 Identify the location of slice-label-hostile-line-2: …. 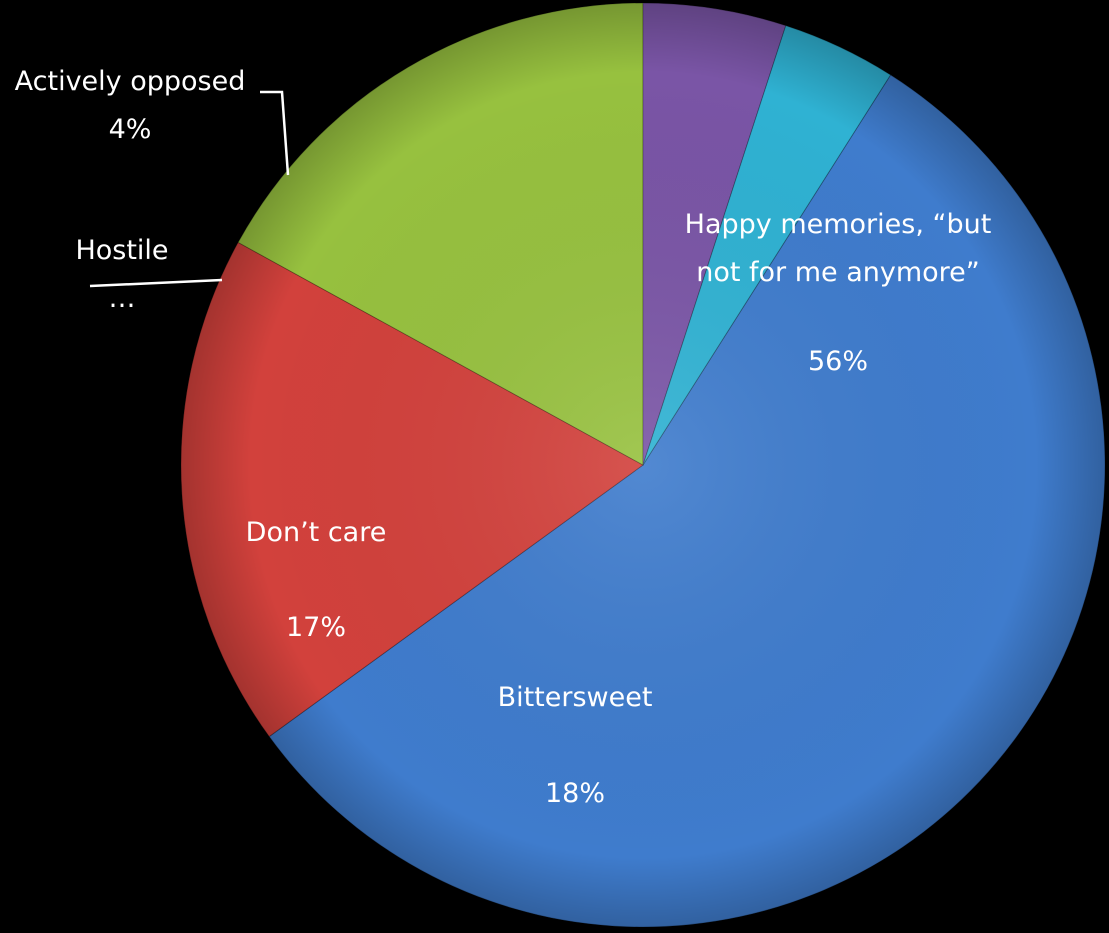
(122, 298).